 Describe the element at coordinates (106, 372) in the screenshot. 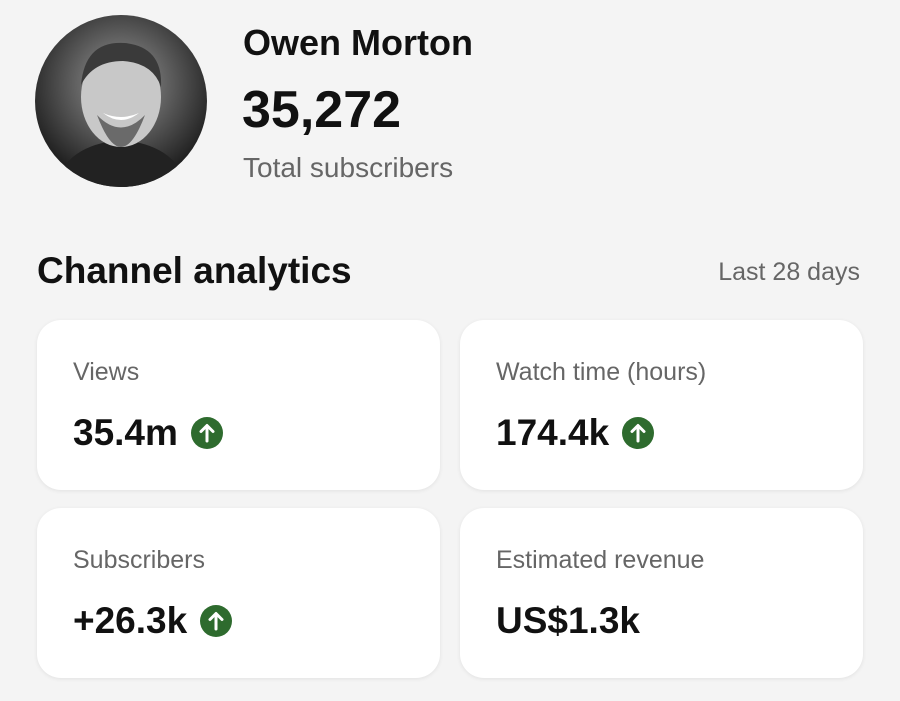

I see `metric-label: Views` at that location.